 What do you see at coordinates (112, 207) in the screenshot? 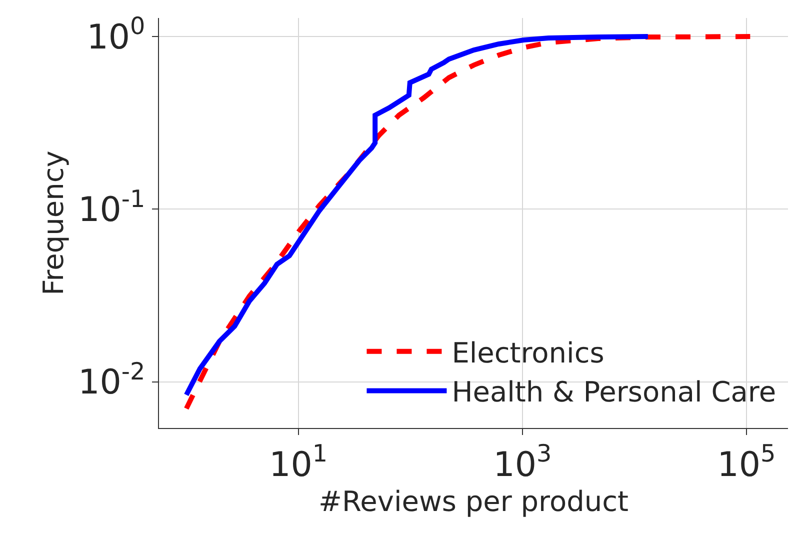
I see `y-tick-label: 10$^{-1}$` at bounding box center [112, 207].